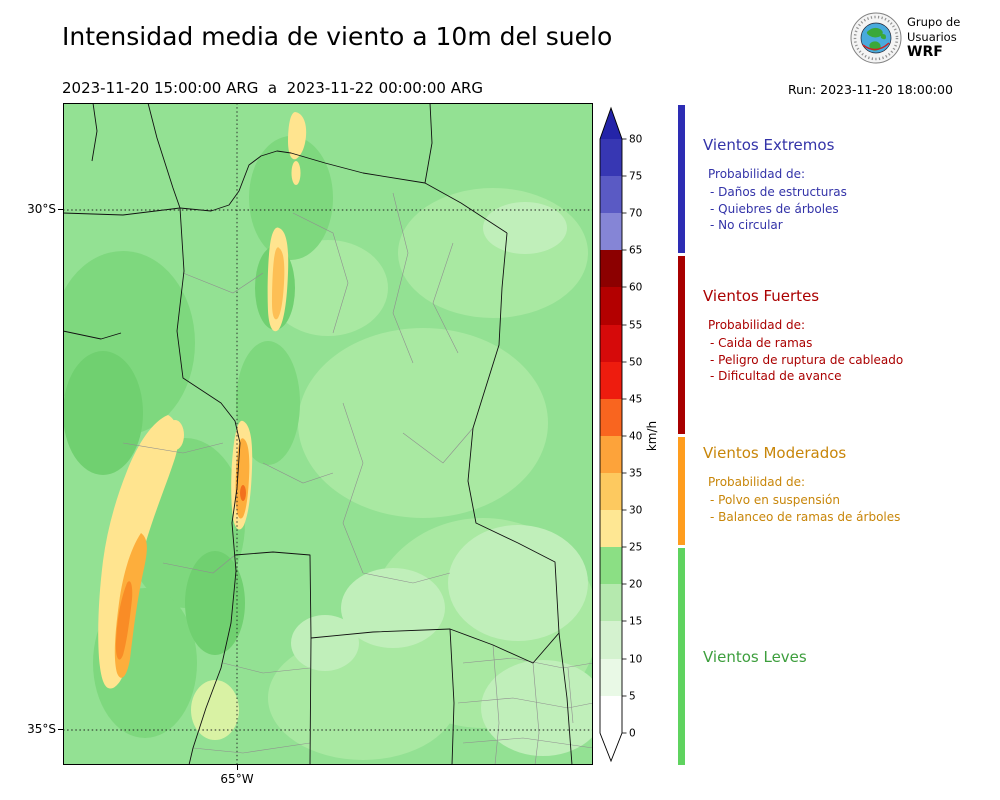 The height and width of the screenshot is (800, 1000). I want to click on legend-moderados-item: - Polvo en suspensión, so click(775, 500).